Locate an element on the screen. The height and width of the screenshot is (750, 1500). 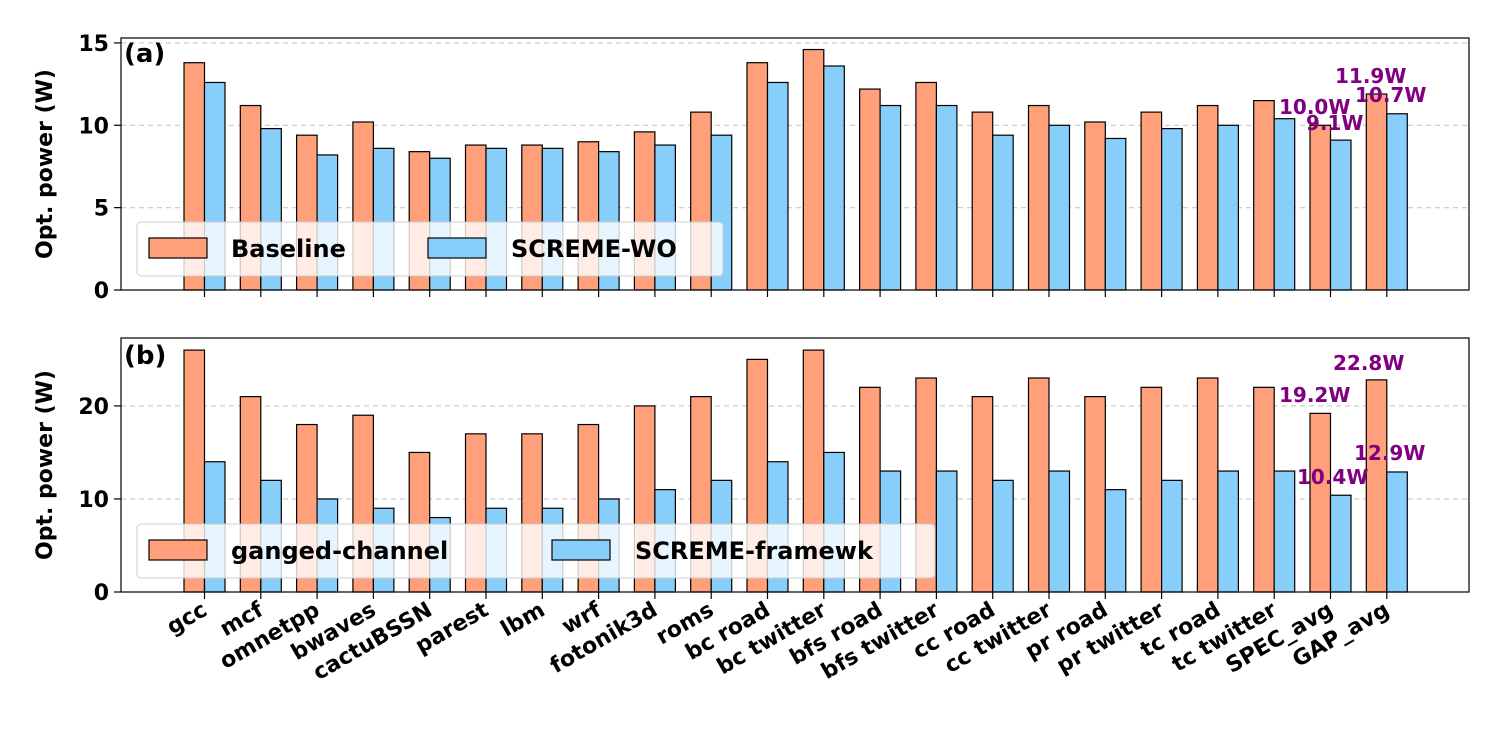
legend-a: Baseline SCREME-WO is located at coordinates (430, 249).